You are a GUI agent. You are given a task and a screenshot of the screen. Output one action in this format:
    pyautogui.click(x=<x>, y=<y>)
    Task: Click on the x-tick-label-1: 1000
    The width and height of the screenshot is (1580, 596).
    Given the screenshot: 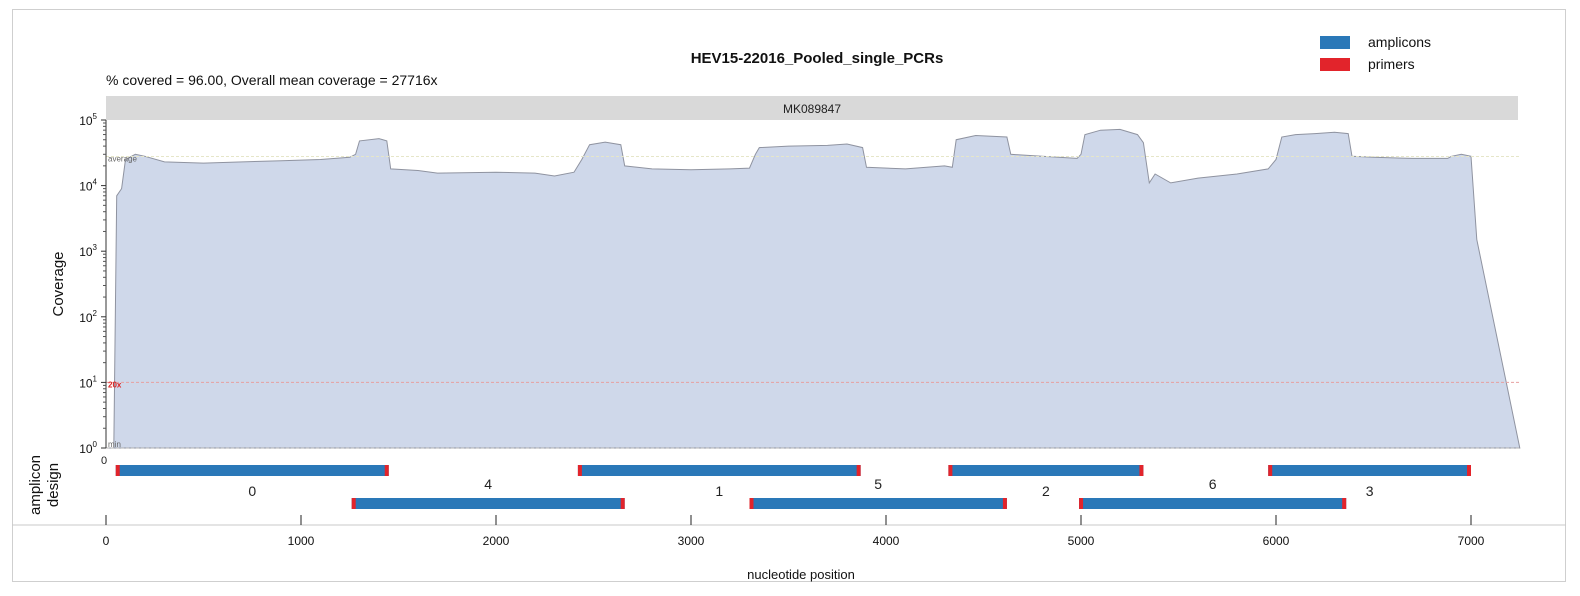 What is the action you would take?
    pyautogui.click(x=301, y=541)
    